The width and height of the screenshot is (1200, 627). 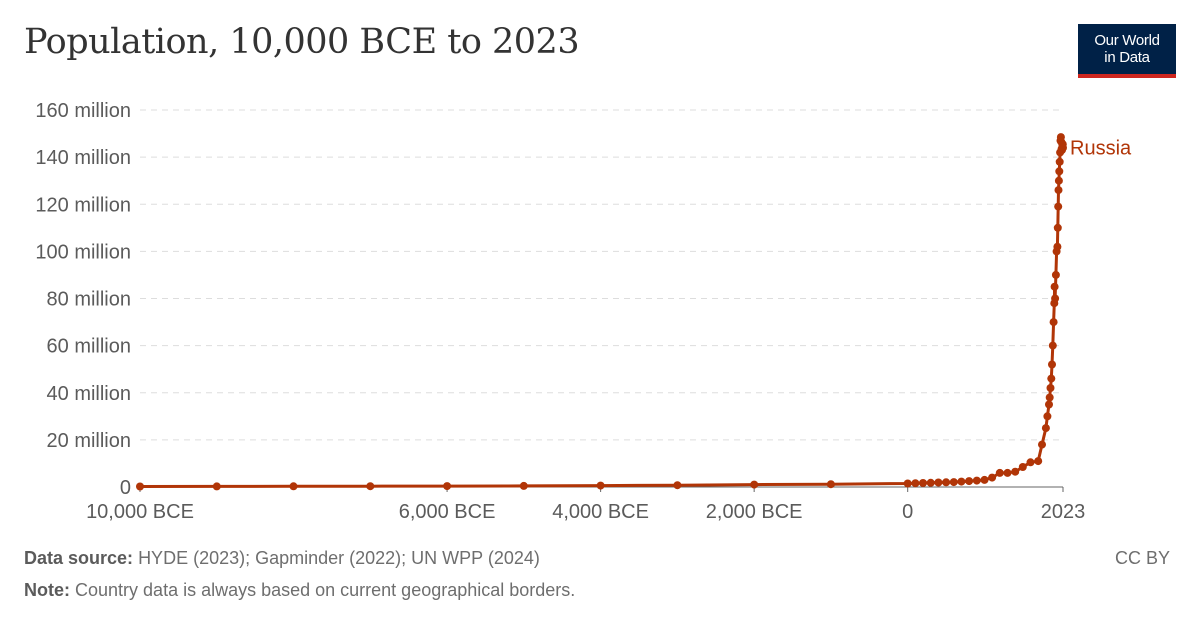 I want to click on x-tick-label: 4,000 BCE, so click(x=600, y=512).